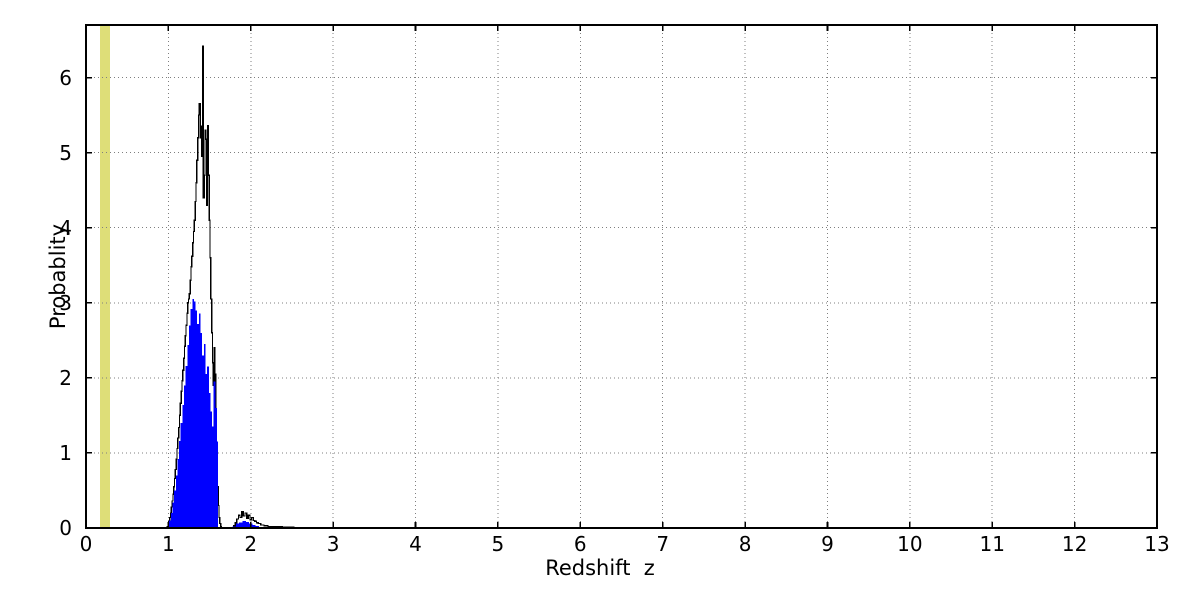  What do you see at coordinates (745, 544) in the screenshot?
I see `x-tick-label: 8` at bounding box center [745, 544].